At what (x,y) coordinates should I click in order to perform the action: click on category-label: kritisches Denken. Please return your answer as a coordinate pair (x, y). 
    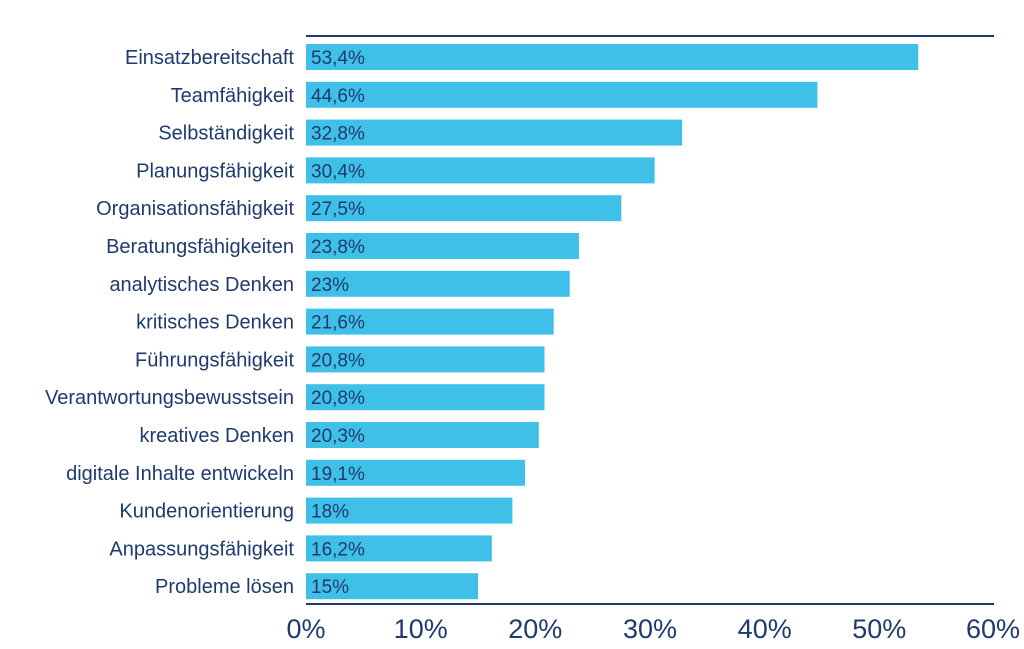
    Looking at the image, I should click on (215, 323).